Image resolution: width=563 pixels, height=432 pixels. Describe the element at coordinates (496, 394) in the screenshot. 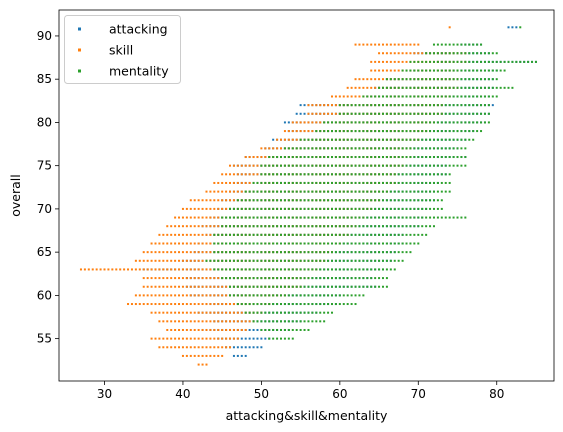

I see `x-tick-label: 80` at that location.